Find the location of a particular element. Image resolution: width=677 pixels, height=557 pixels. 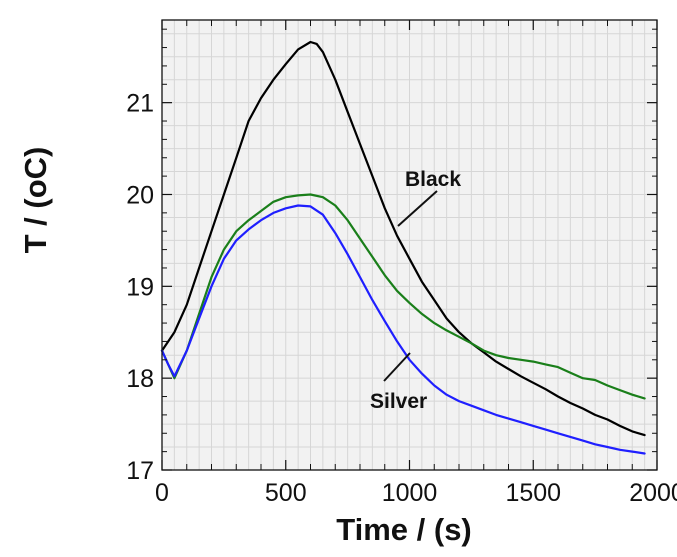

y-tick-label: 18 is located at coordinates (140, 379).